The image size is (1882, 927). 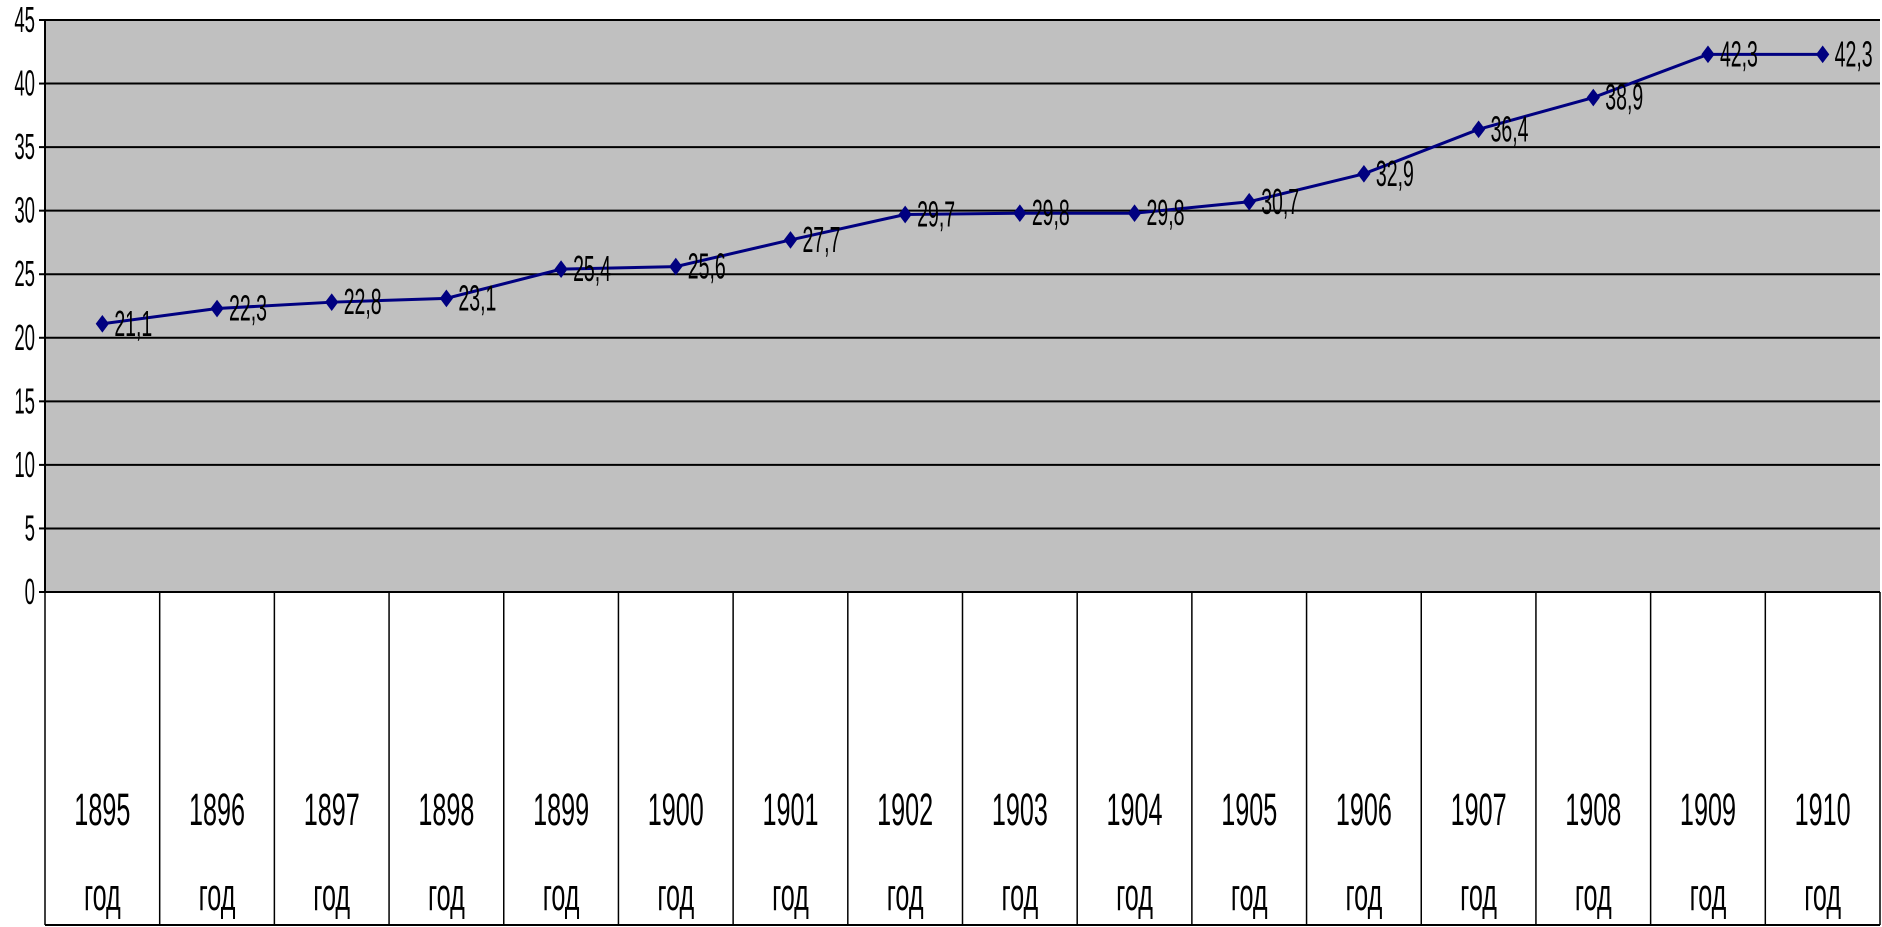 What do you see at coordinates (1823, 809) in the screenshot?
I see `category-year-label: 1910` at bounding box center [1823, 809].